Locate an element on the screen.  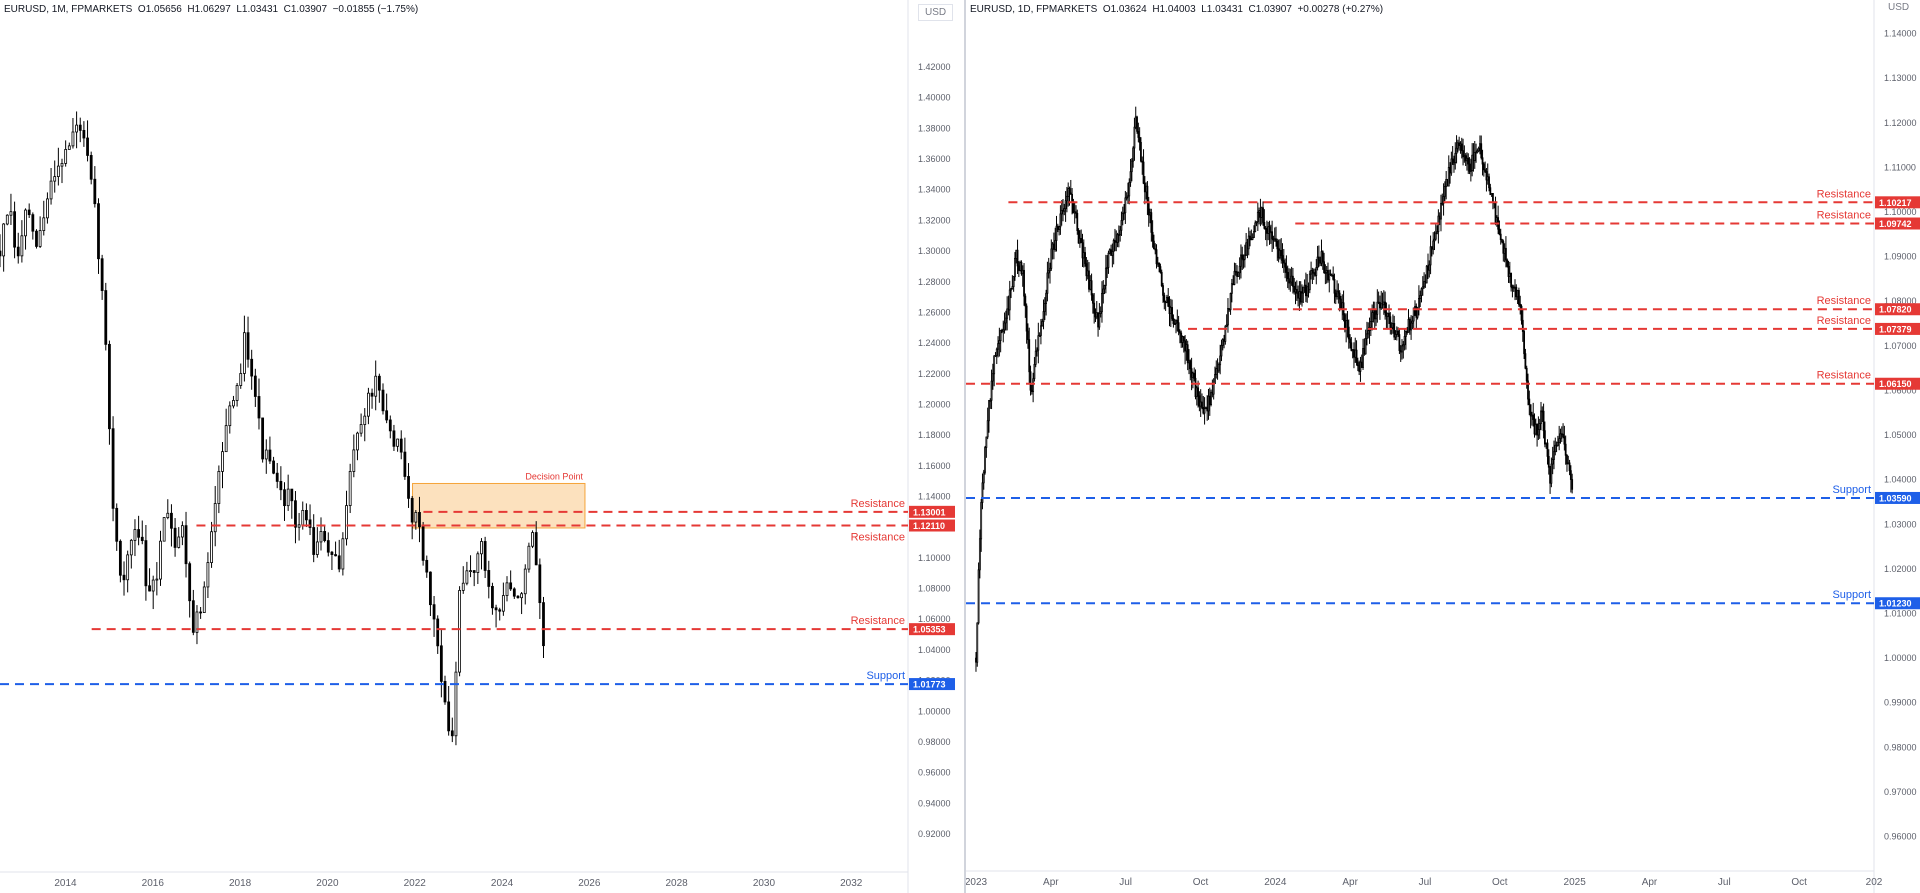
y-tick-label: 1.20000 is located at coordinates (934, 404).